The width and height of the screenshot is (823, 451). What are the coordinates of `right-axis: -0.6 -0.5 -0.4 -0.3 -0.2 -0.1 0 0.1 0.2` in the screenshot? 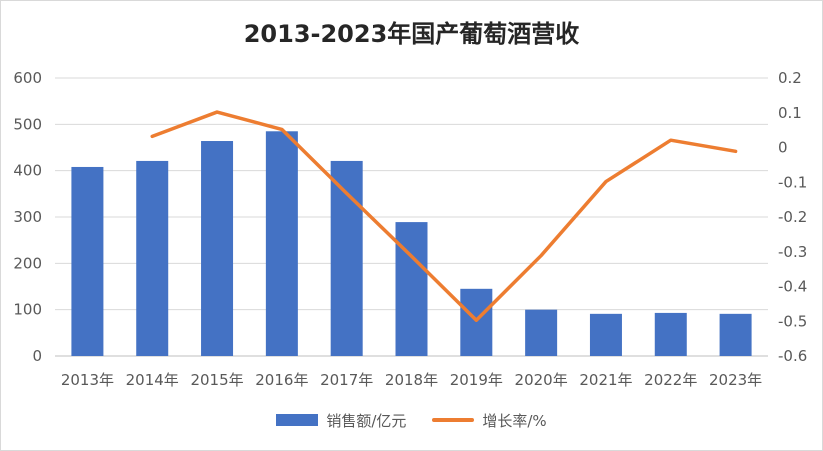 It's located at (792, 217).